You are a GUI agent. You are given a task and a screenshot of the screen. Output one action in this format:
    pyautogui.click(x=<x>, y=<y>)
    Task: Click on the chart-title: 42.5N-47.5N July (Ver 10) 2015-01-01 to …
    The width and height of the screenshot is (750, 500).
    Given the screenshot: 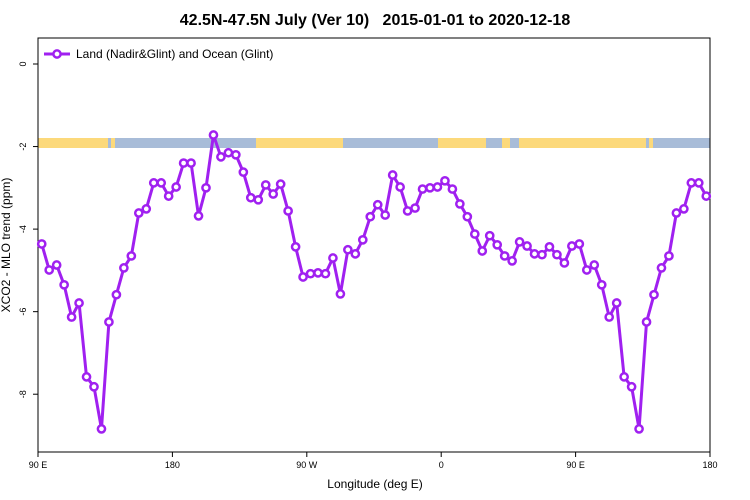 What is the action you would take?
    pyautogui.click(x=375, y=20)
    